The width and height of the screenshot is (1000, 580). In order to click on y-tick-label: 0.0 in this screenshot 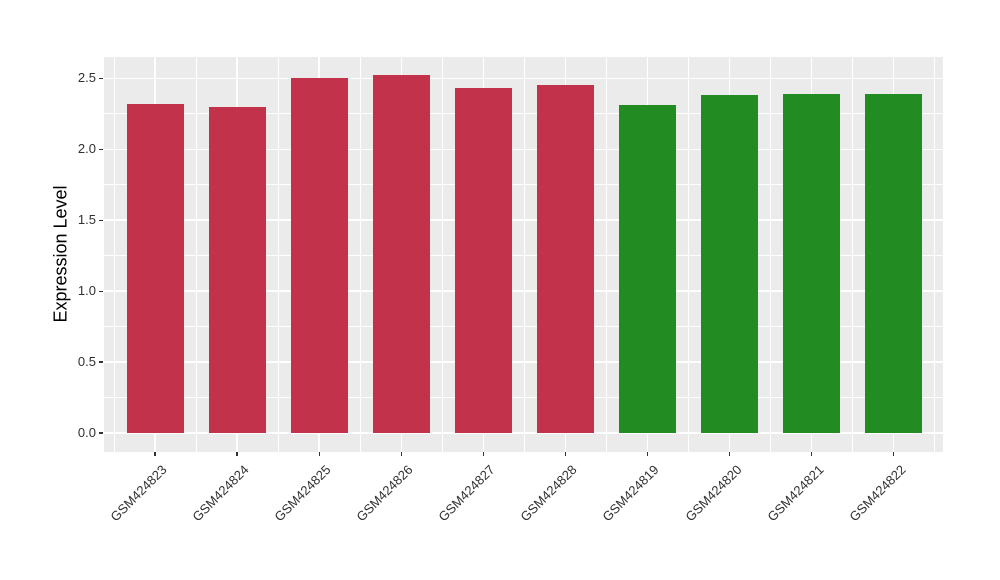, I will do `click(86, 432)`.